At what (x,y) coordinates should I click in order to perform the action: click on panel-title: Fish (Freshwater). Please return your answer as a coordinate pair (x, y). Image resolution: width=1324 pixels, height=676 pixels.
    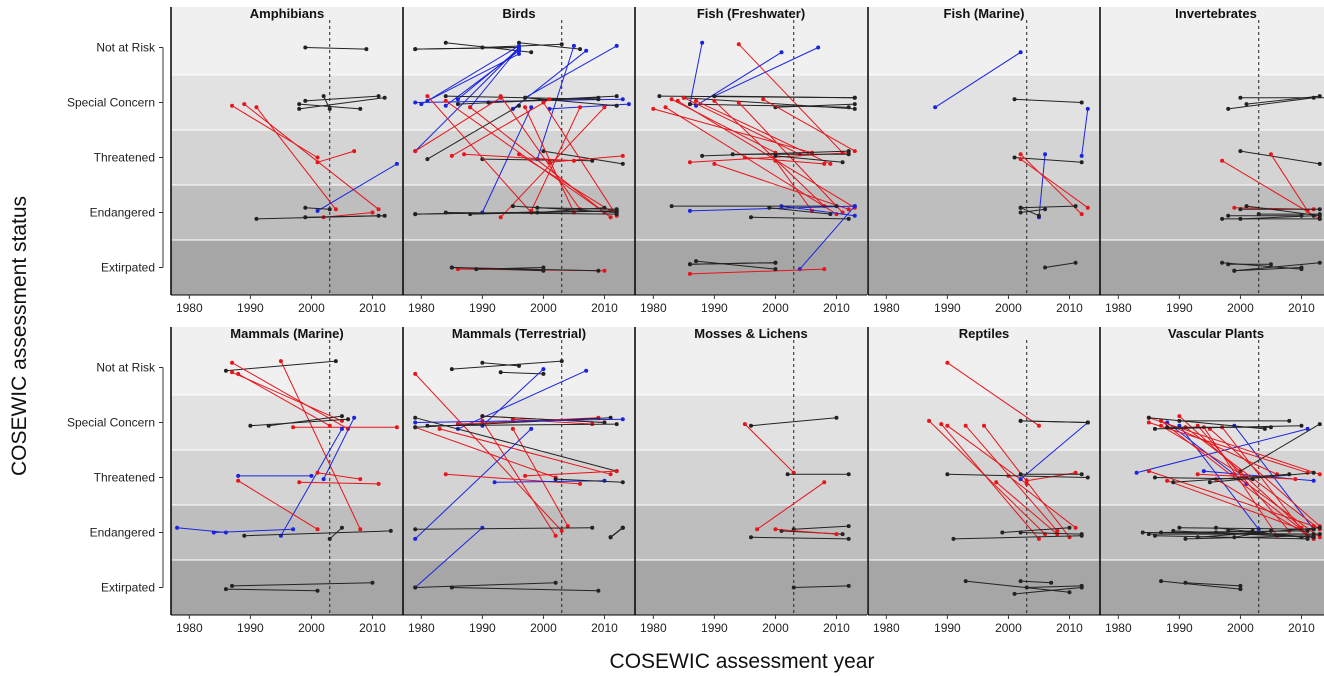
    Looking at the image, I should click on (751, 13).